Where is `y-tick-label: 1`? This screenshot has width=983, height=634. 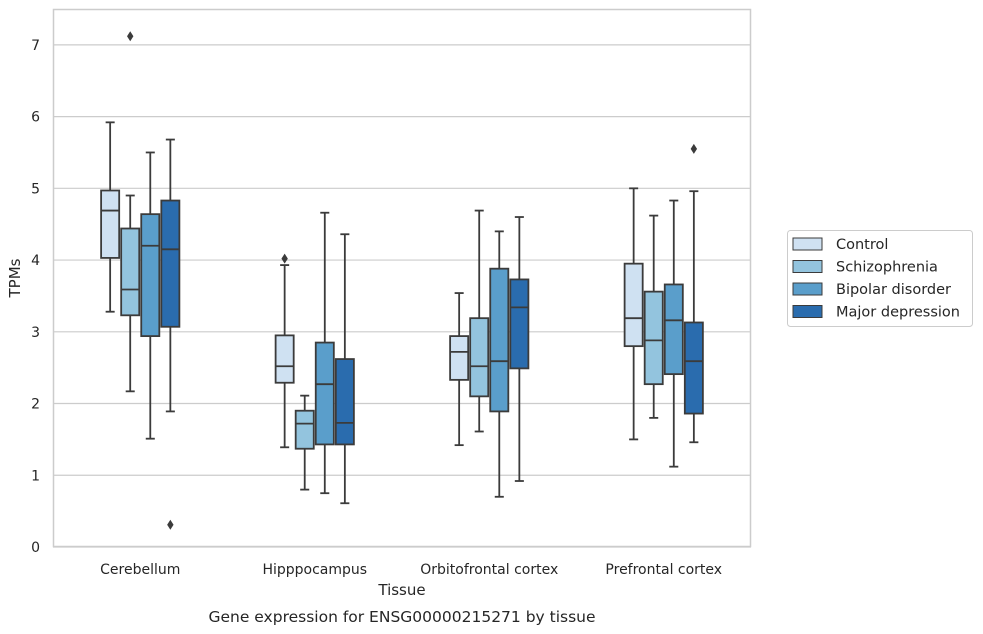
y-tick-label: 1 is located at coordinates (35, 476).